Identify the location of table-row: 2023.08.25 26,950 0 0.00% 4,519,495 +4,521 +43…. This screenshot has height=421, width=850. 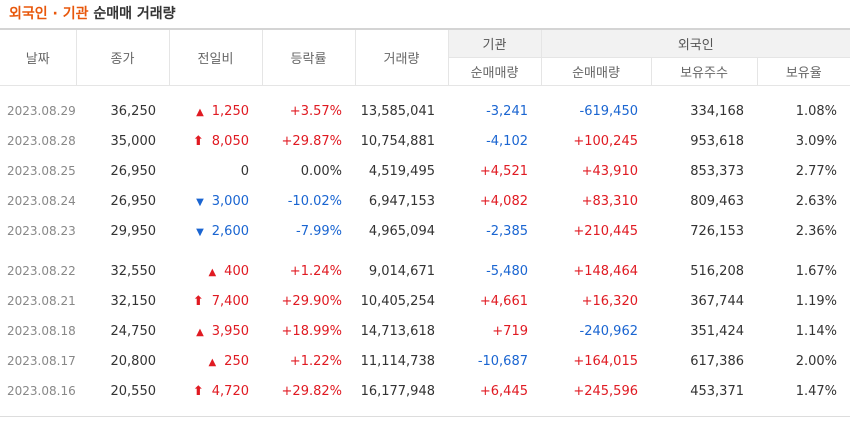
(425, 171).